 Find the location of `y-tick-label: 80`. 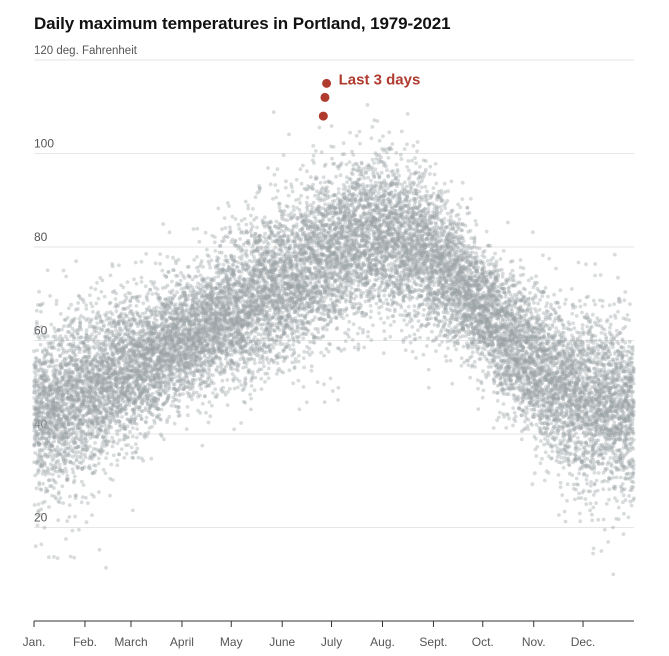

y-tick-label: 80 is located at coordinates (41, 237).